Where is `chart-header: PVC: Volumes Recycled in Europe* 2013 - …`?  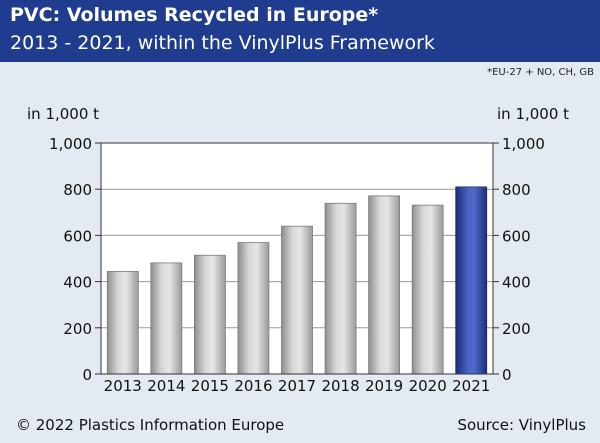
chart-header: PVC: Volumes Recycled in Europe* 2013 - … is located at coordinates (300, 31).